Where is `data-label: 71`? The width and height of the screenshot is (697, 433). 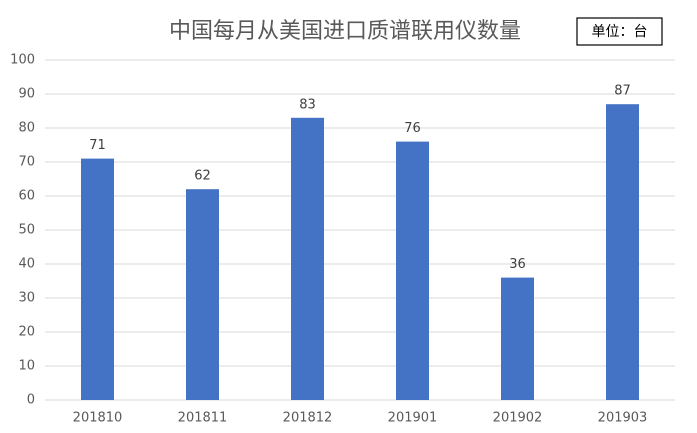
data-label: 71 is located at coordinates (97, 145).